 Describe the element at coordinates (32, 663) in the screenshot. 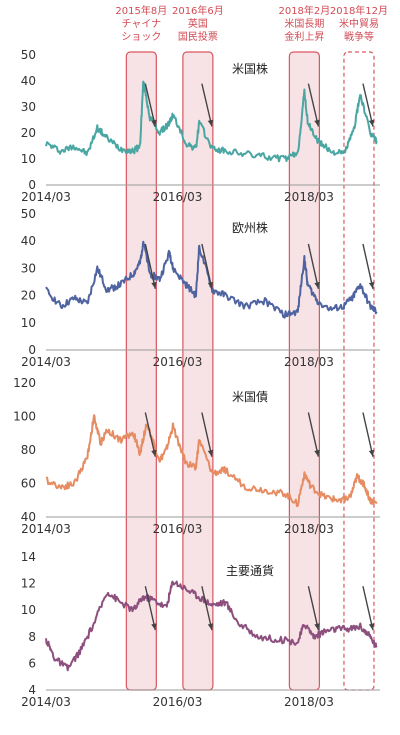

I see `y-tick-label: 6` at that location.